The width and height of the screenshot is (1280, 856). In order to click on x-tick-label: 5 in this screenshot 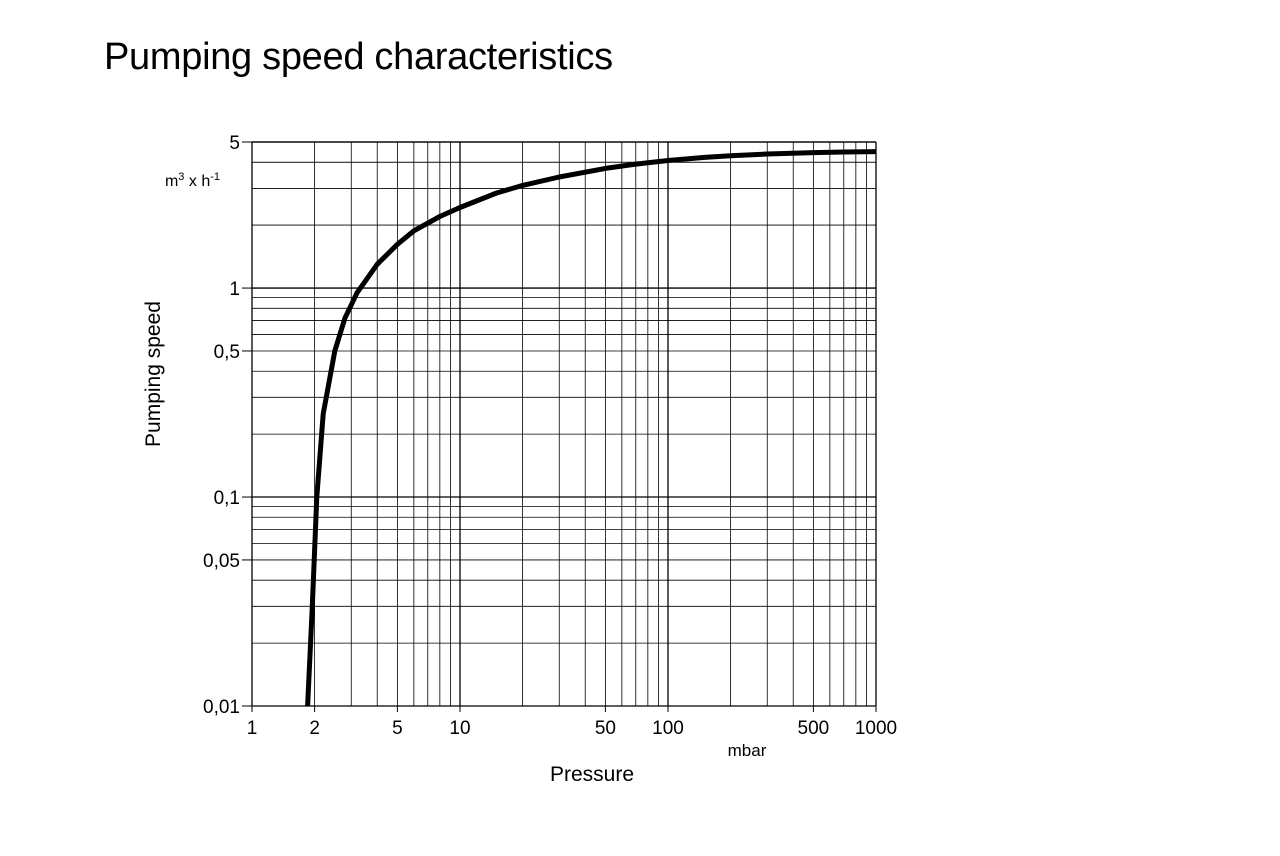, I will do `click(397, 728)`.